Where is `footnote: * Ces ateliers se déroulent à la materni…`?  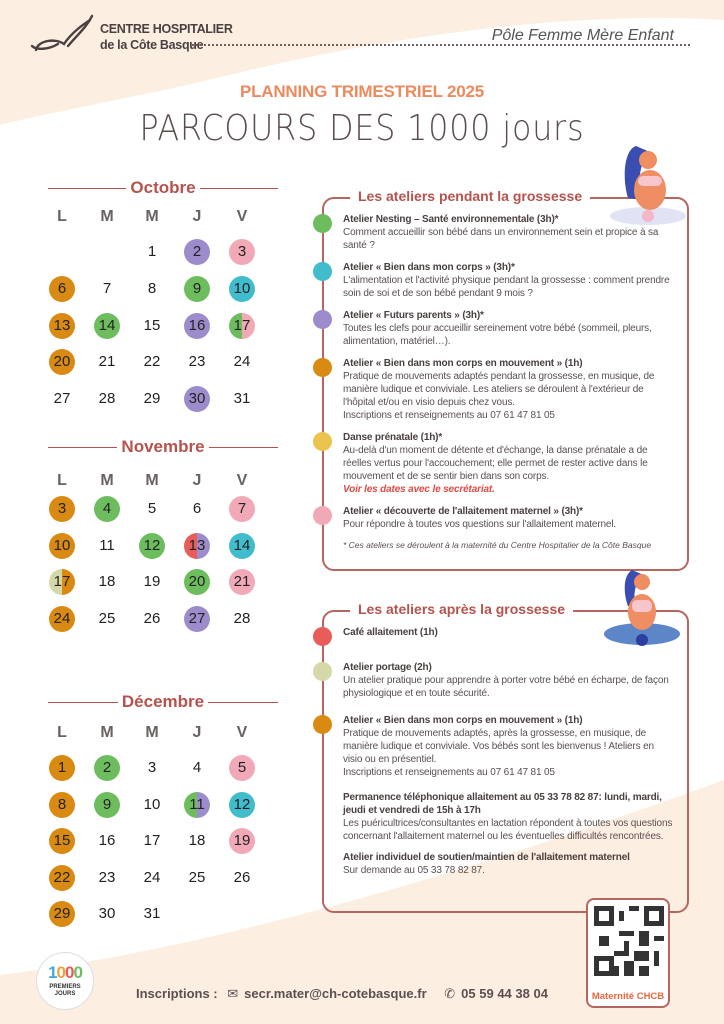
footnote: * Ces ateliers se déroulent à la materni… is located at coordinates (497, 545).